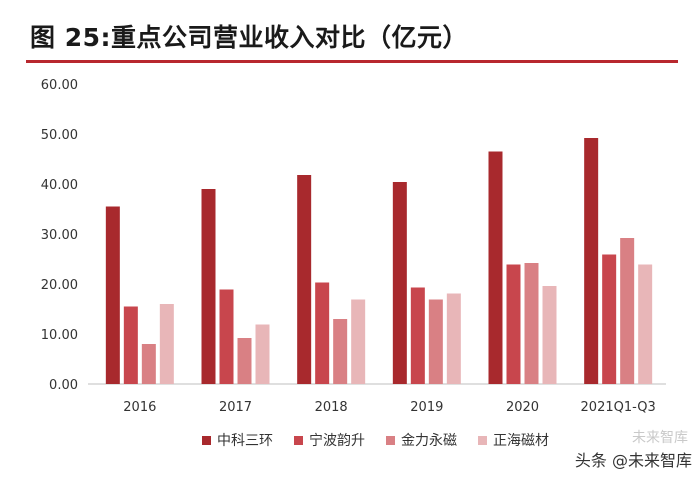 The height and width of the screenshot is (481, 700). What do you see at coordinates (426, 407) in the screenshot?
I see `x-tick-label: 2019` at bounding box center [426, 407].